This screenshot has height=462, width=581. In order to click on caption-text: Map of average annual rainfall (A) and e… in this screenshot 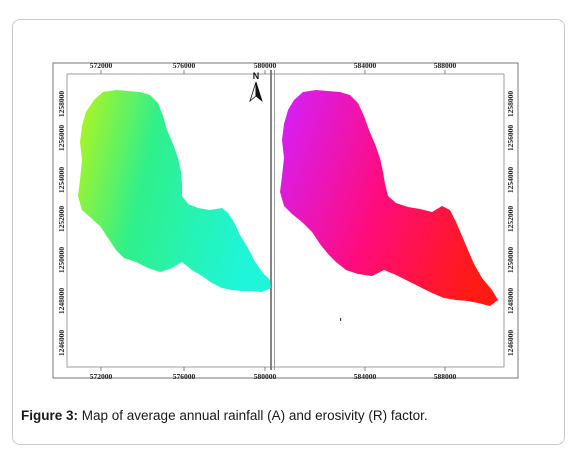, I will do `click(253, 415)`.